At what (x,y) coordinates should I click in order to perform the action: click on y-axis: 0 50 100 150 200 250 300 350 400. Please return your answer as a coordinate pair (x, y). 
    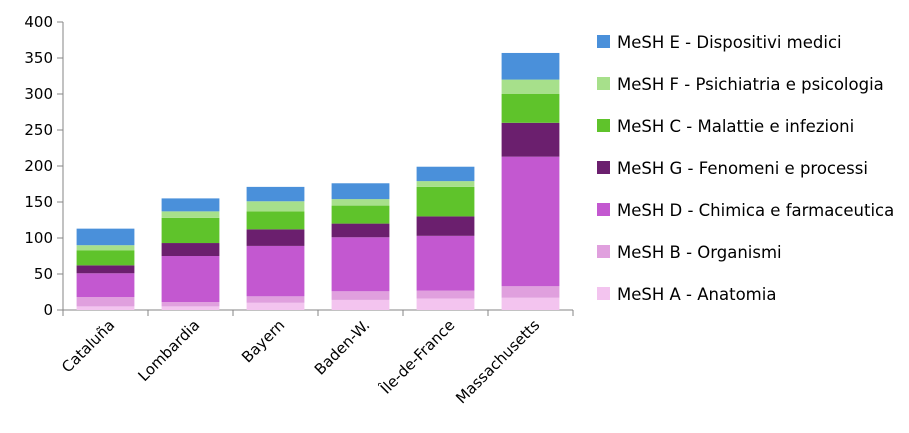
    Looking at the image, I should click on (44, 166).